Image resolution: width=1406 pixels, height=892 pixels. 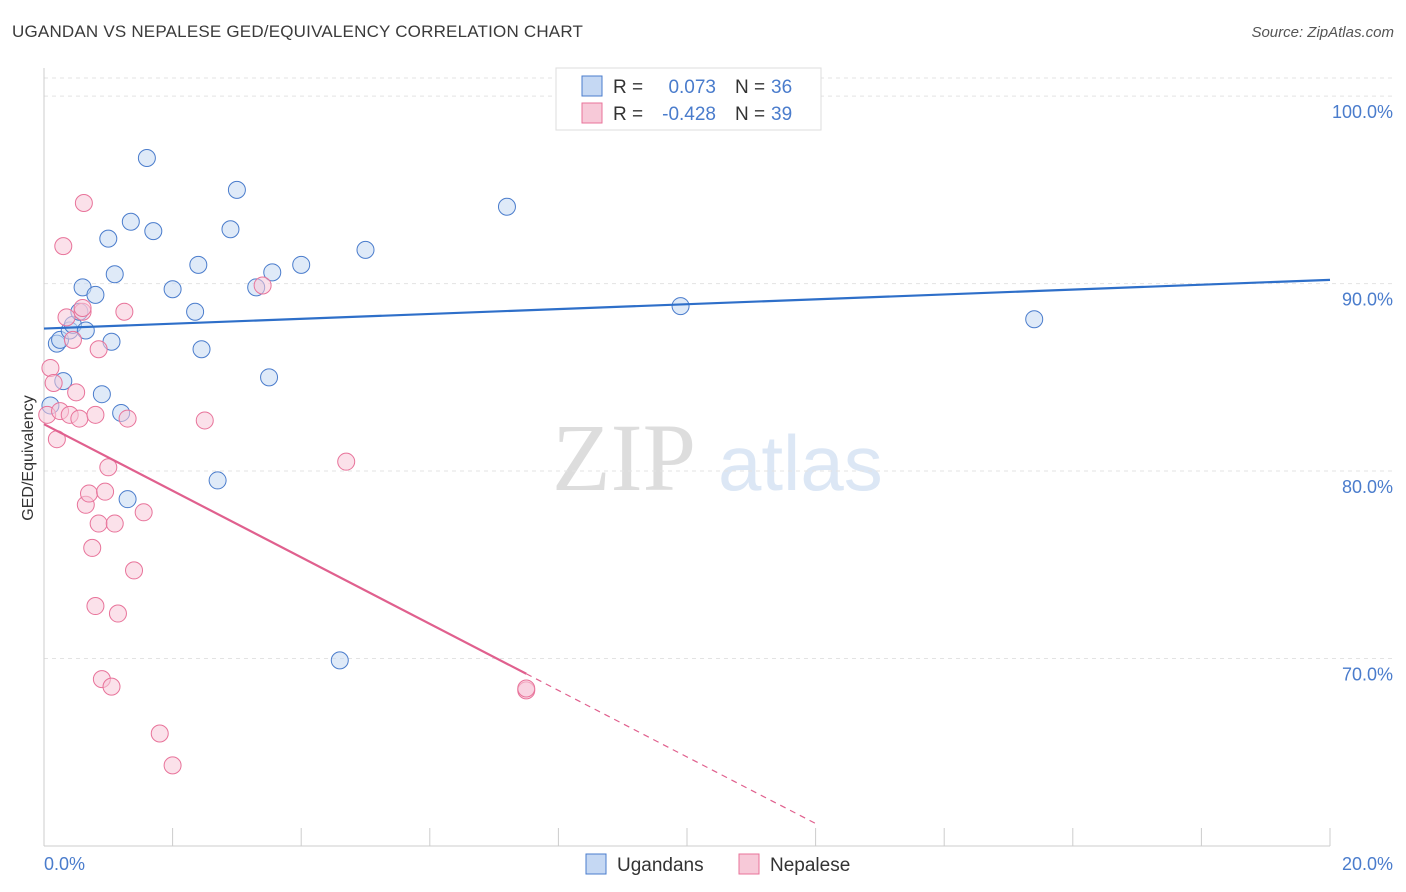 I want to click on trend-line-nepalese, so click(x=285, y=549).